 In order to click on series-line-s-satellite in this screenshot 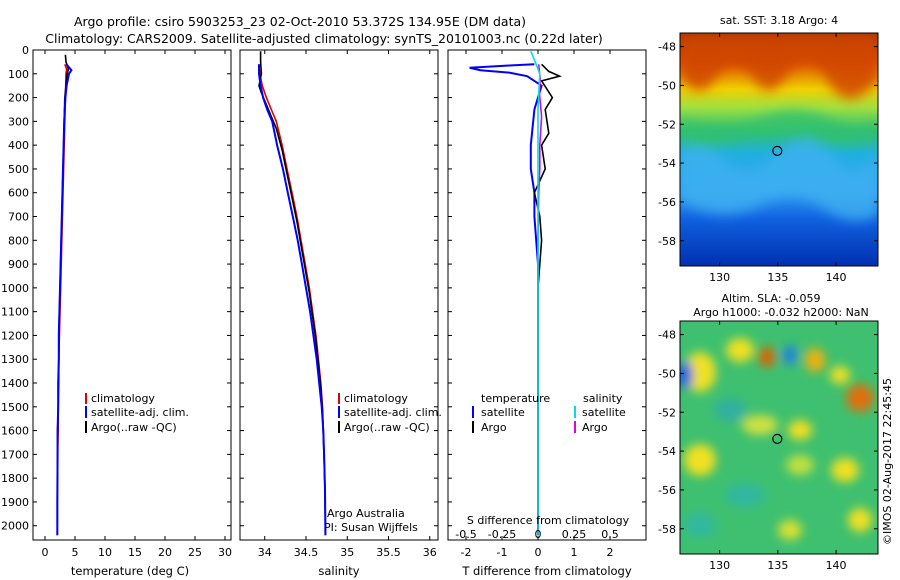, I will do `click(535, 293)`.